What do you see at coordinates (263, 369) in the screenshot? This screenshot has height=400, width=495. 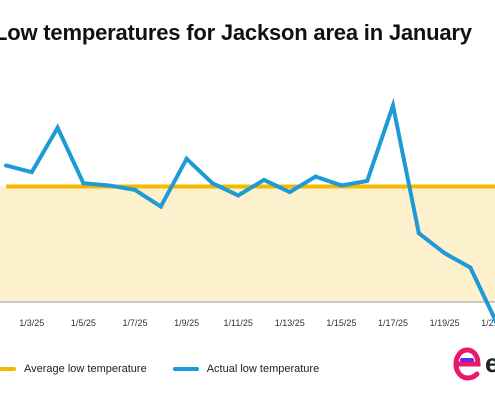 I see `legend-label-actual: Actual low temperature` at bounding box center [263, 369].